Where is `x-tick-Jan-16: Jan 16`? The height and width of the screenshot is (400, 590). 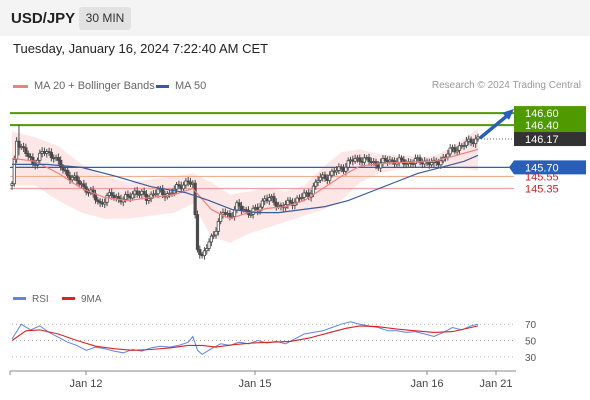 x-tick-Jan-16: Jan 16 is located at coordinates (426, 384).